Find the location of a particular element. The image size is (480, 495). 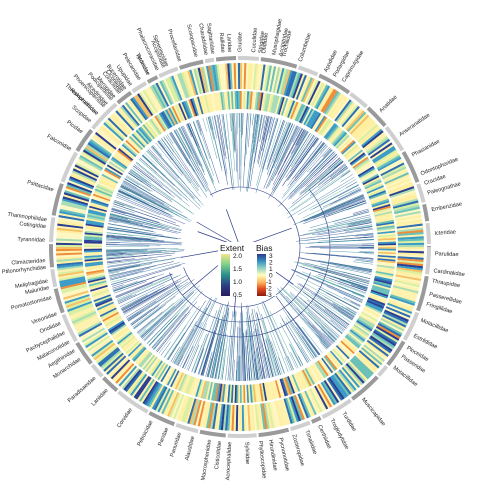

family-label: Columbidae is located at coordinates (305, 47).